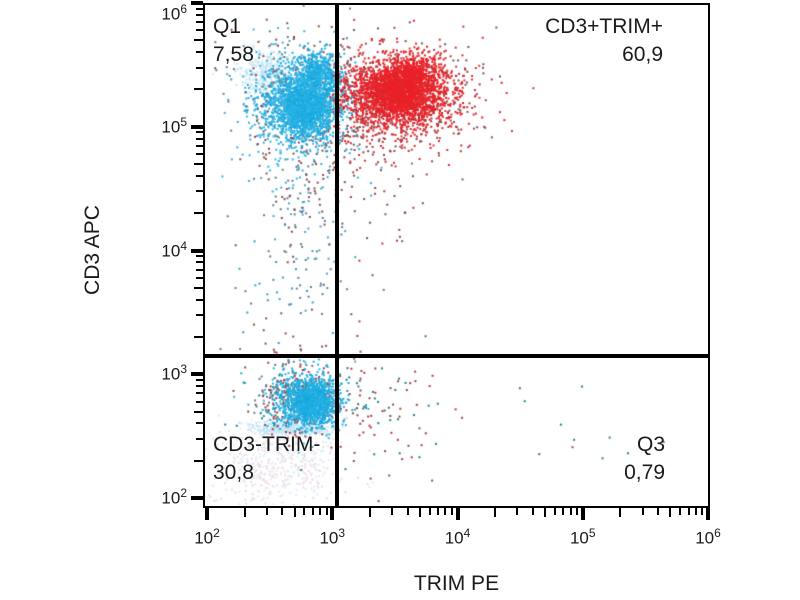 The image size is (800, 600). Describe the element at coordinates (197, 250) in the screenshot. I see `y-major-tick-10e4` at that location.